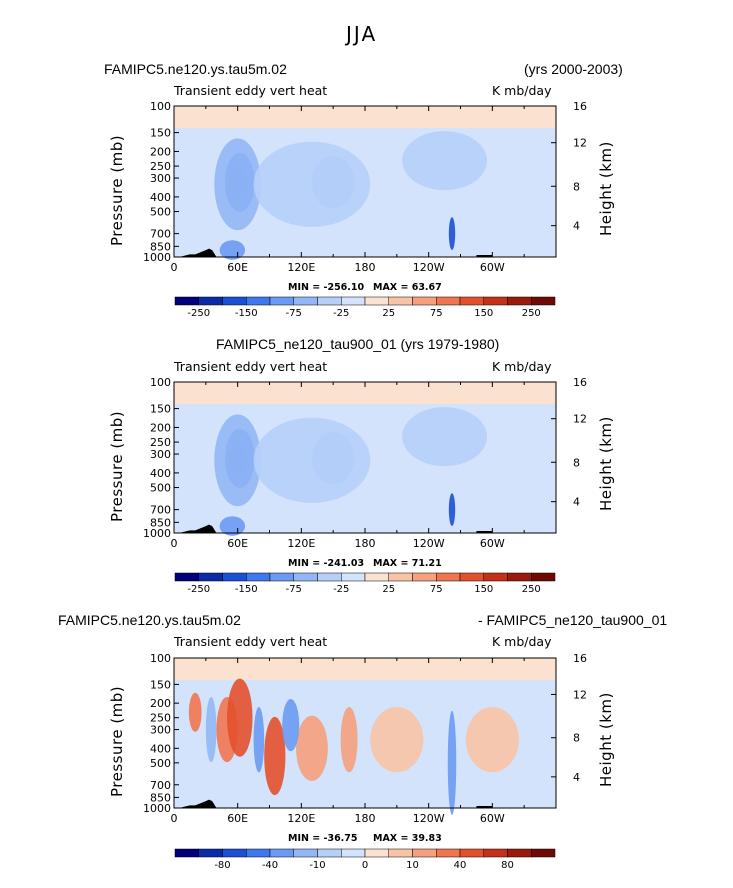 This screenshot has height=888, width=733. Describe the element at coordinates (407, 287) in the screenshot. I see `panel1-max: MAX = 63.67` at that location.